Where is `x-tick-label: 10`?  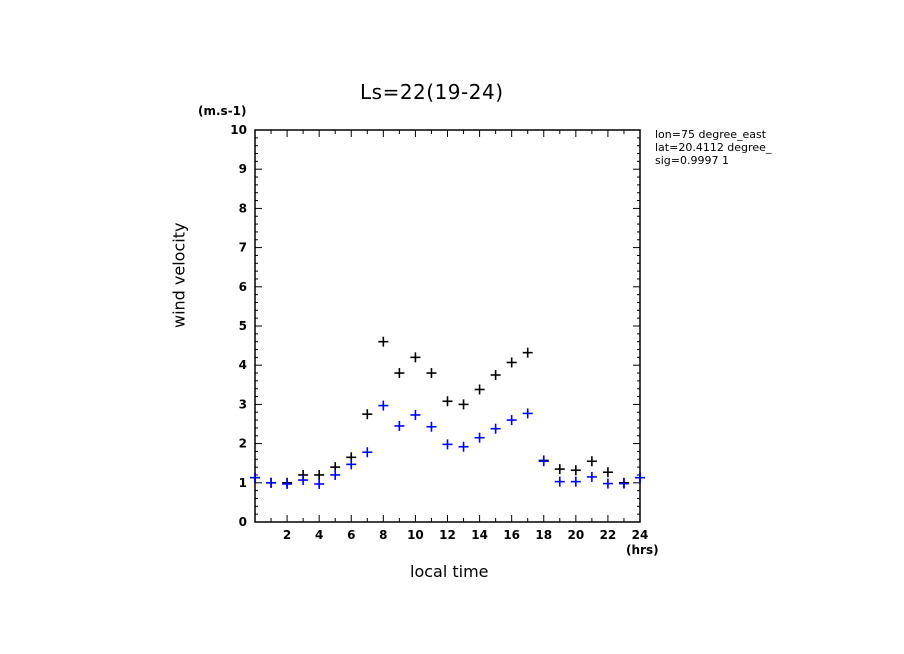
x-tick-label: 10 is located at coordinates (415, 535).